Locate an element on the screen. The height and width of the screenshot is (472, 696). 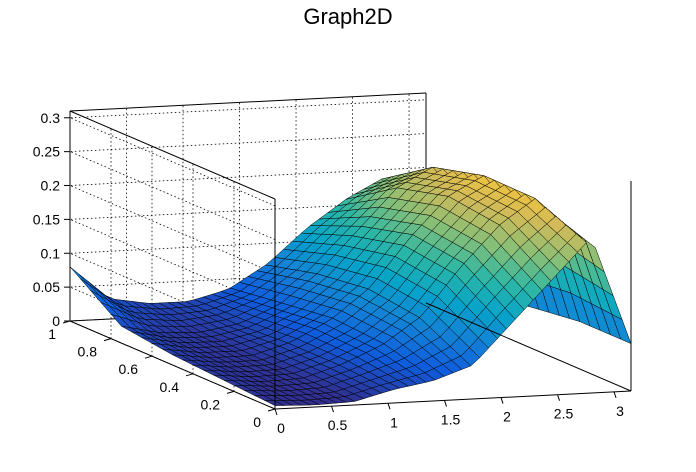
x-tick-label: 0 is located at coordinates (281, 428).